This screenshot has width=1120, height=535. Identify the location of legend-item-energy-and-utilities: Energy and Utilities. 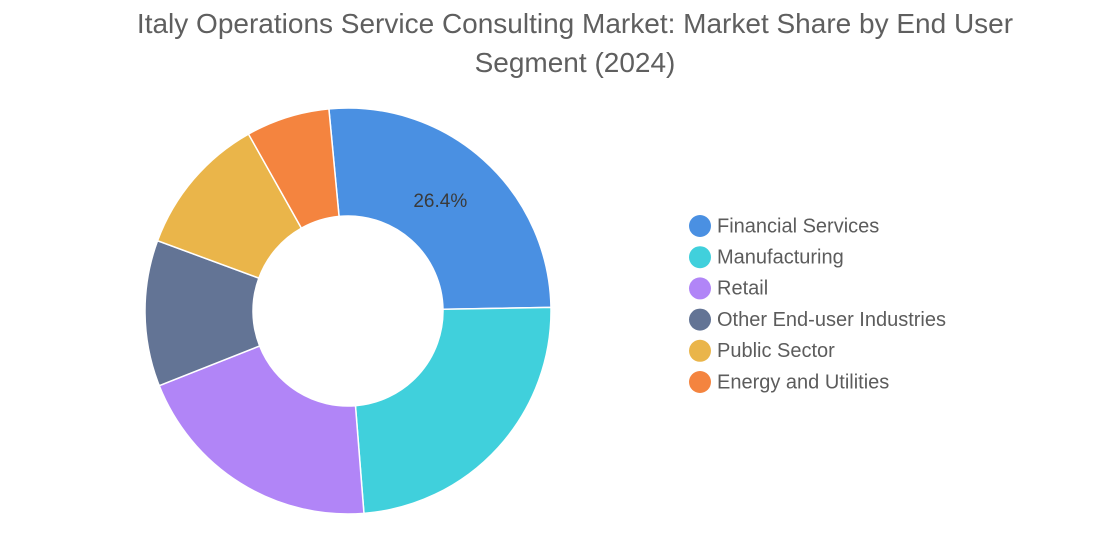
(789, 382).